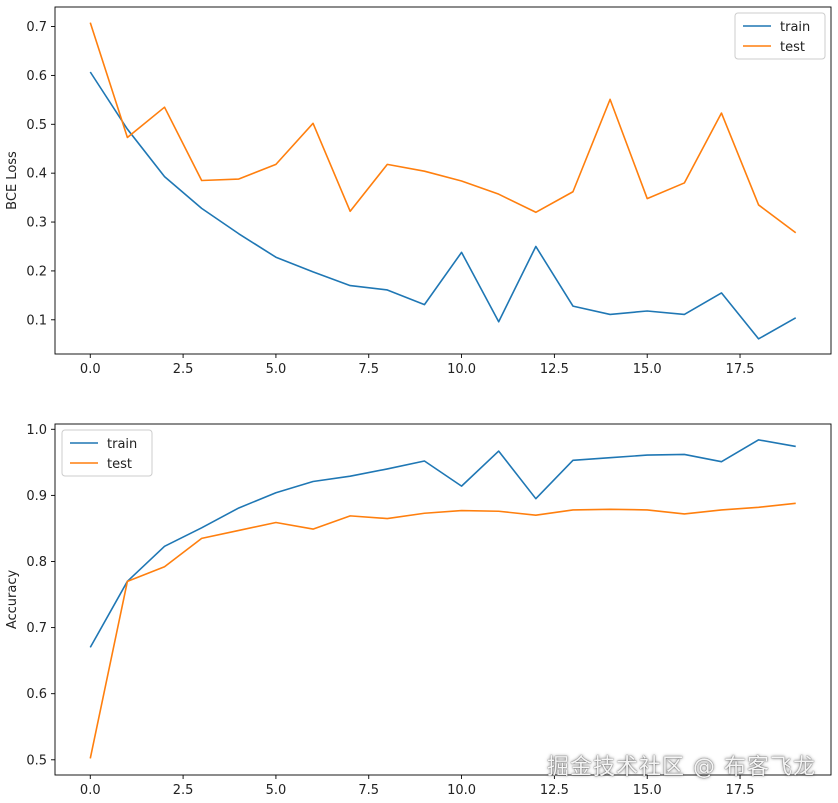  What do you see at coordinates (36, 562) in the screenshot?
I see `y-tick-label: 0.8` at bounding box center [36, 562].